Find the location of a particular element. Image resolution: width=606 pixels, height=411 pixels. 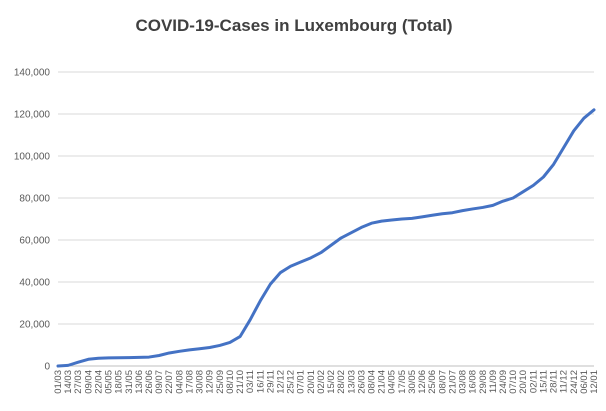

x-tick-label: 08/10 is located at coordinates (230, 382).